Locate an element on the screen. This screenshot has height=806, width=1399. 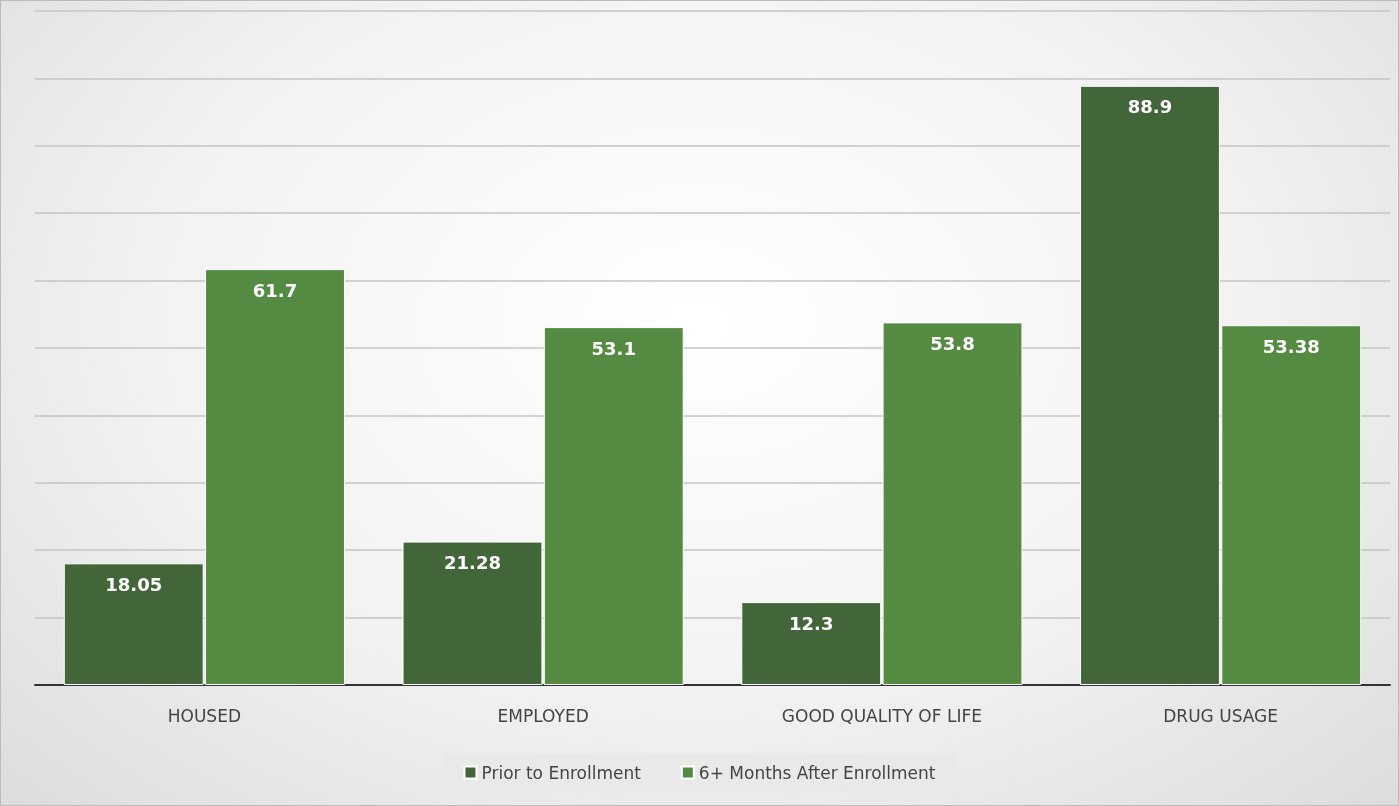
data-label: 18.05 is located at coordinates (134, 584).